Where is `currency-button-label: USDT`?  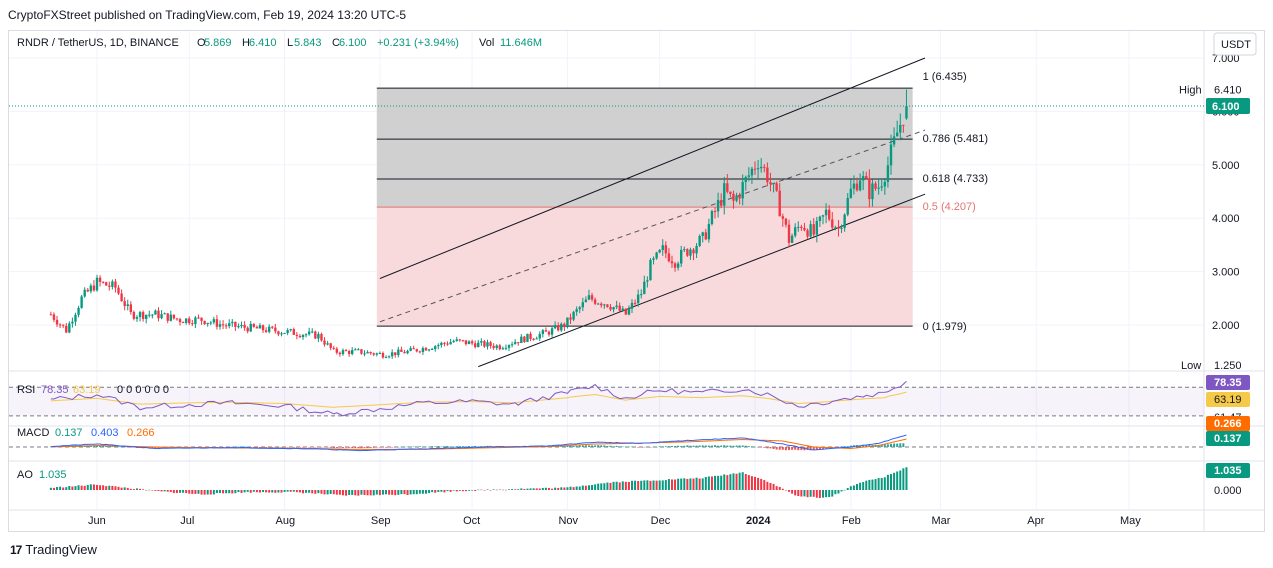
currency-button-label: USDT is located at coordinates (1236, 45).